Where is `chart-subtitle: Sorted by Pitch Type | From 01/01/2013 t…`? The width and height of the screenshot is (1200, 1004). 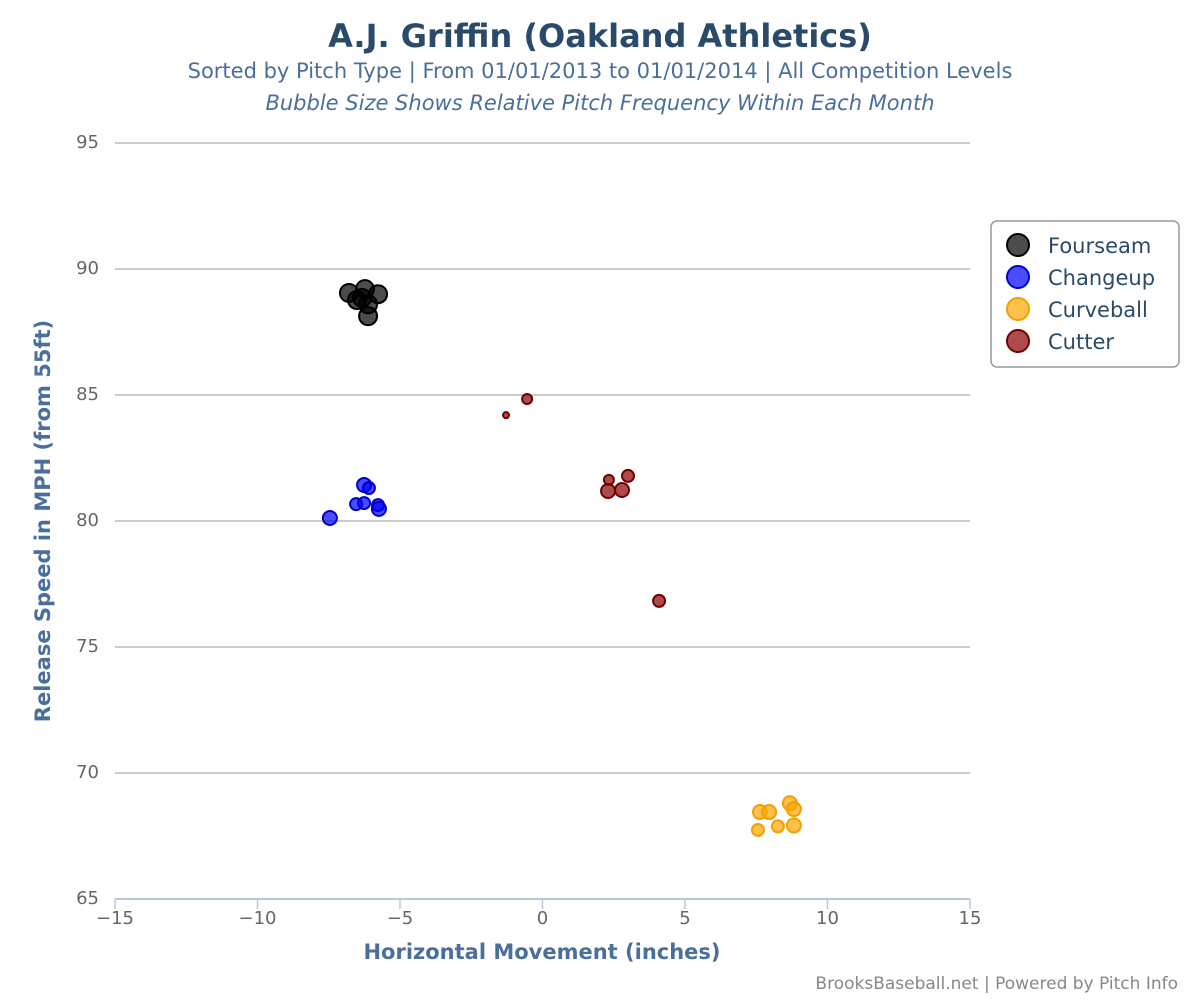
chart-subtitle: Sorted by Pitch Type | From 01/01/2013 t… is located at coordinates (600, 71).